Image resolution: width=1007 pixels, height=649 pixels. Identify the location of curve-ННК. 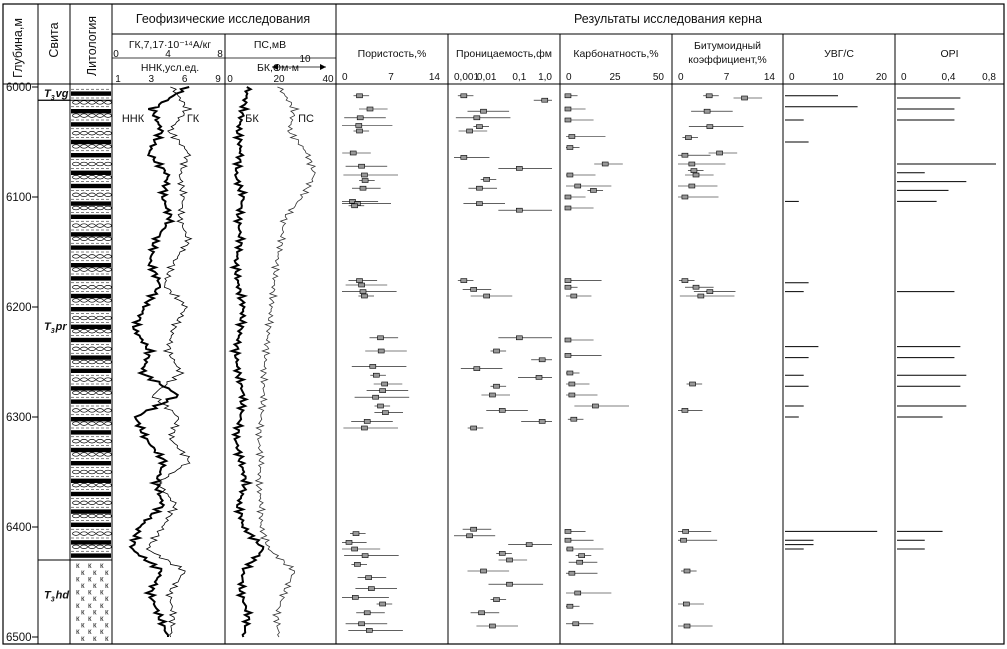
(159, 362).